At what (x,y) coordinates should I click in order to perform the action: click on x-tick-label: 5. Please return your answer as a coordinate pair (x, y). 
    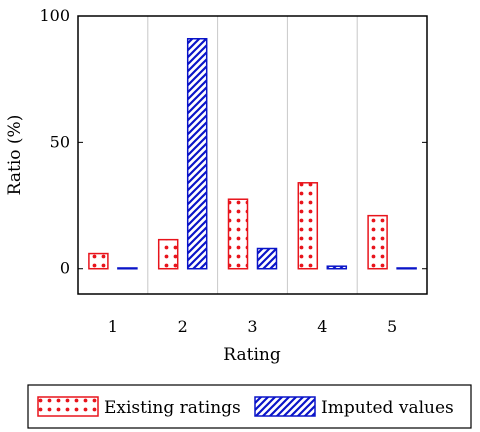
    Looking at the image, I should click on (392, 326).